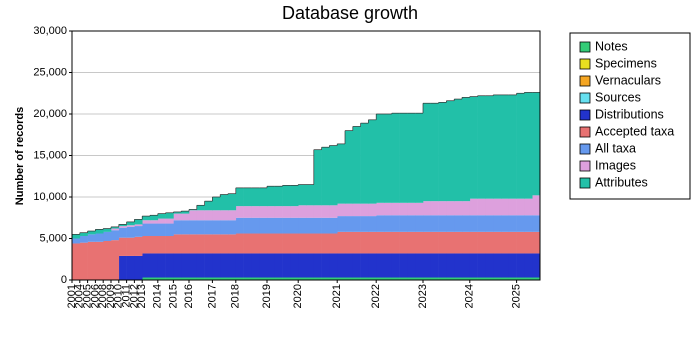 The image size is (700, 341). I want to click on x-tick-label: 2010, so click(119, 296).